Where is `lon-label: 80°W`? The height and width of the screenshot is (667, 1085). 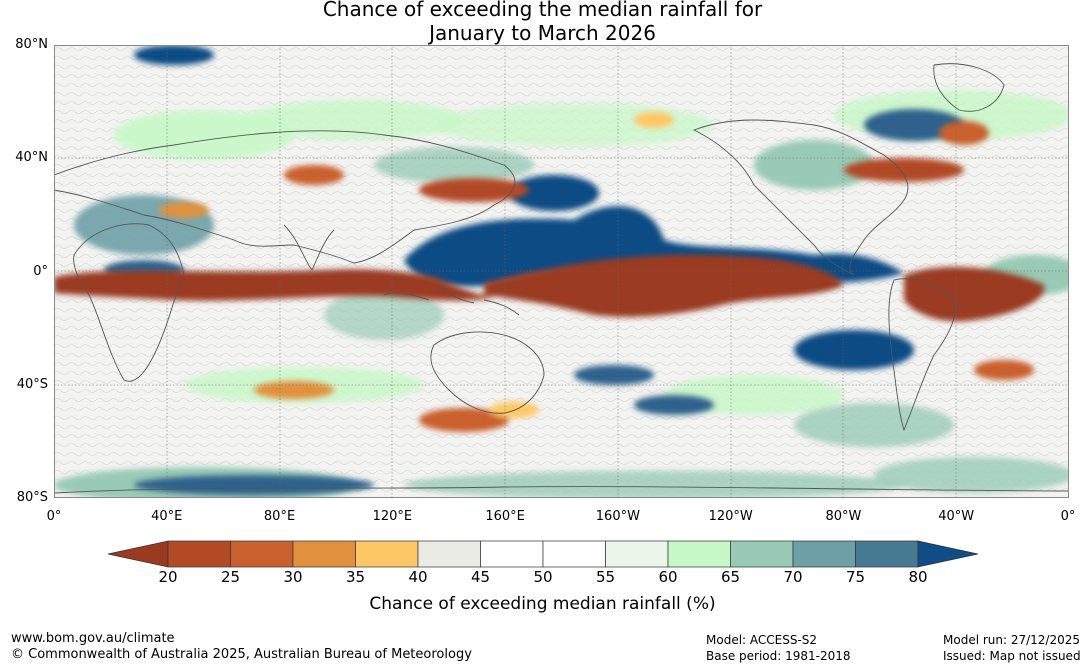
lon-label: 80°W is located at coordinates (843, 516).